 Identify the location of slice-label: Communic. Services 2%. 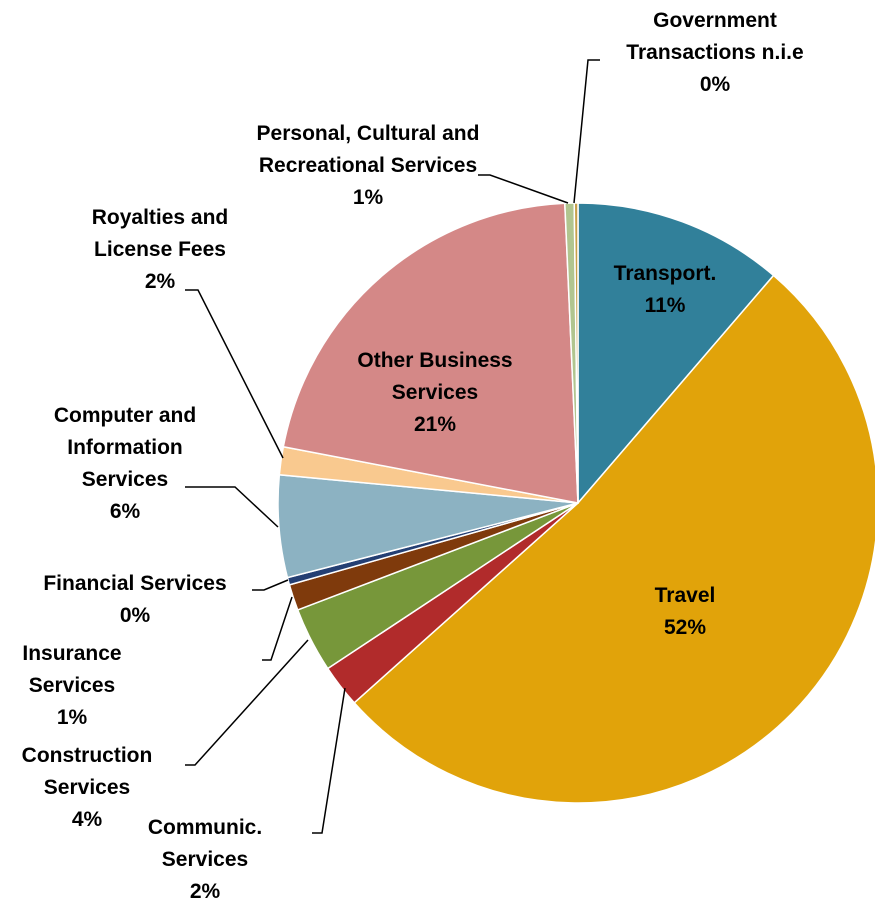
(205, 860).